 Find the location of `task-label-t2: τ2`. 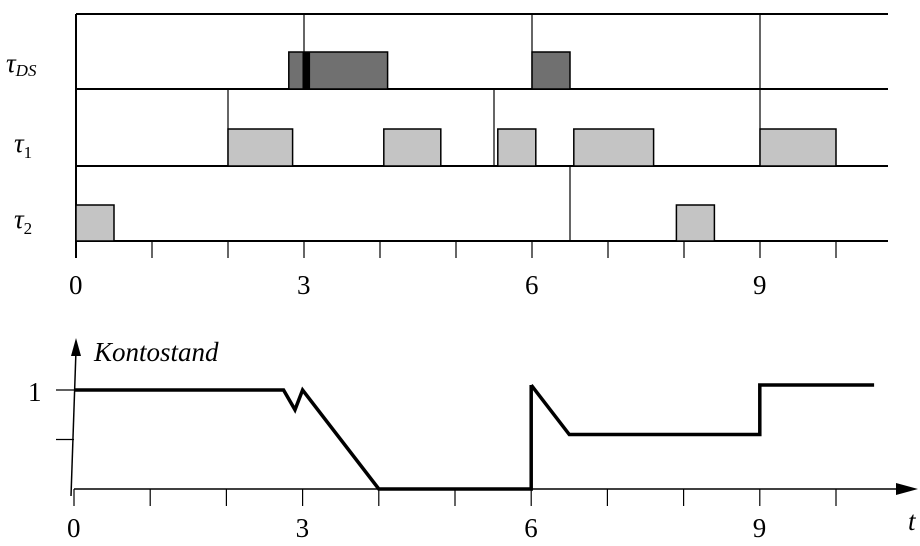

task-label-t2: τ2 is located at coordinates (23, 221).